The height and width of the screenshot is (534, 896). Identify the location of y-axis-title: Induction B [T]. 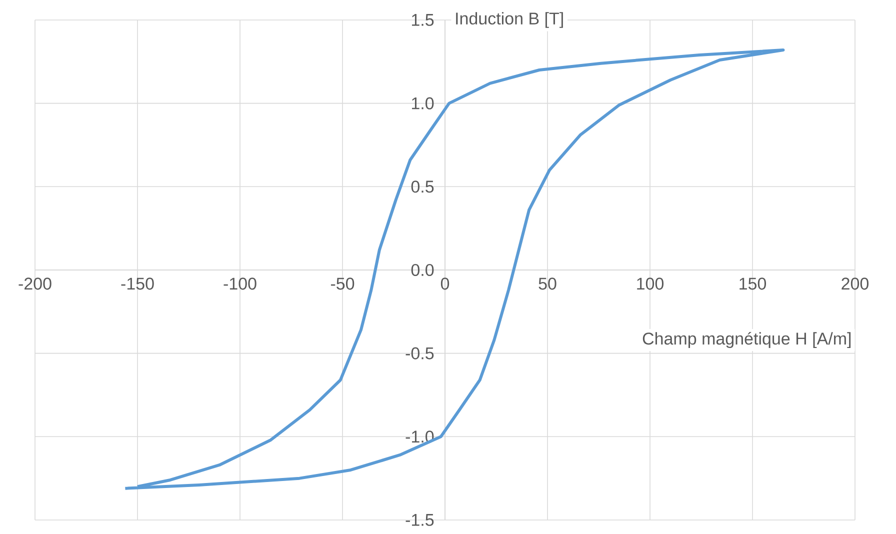
(509, 20).